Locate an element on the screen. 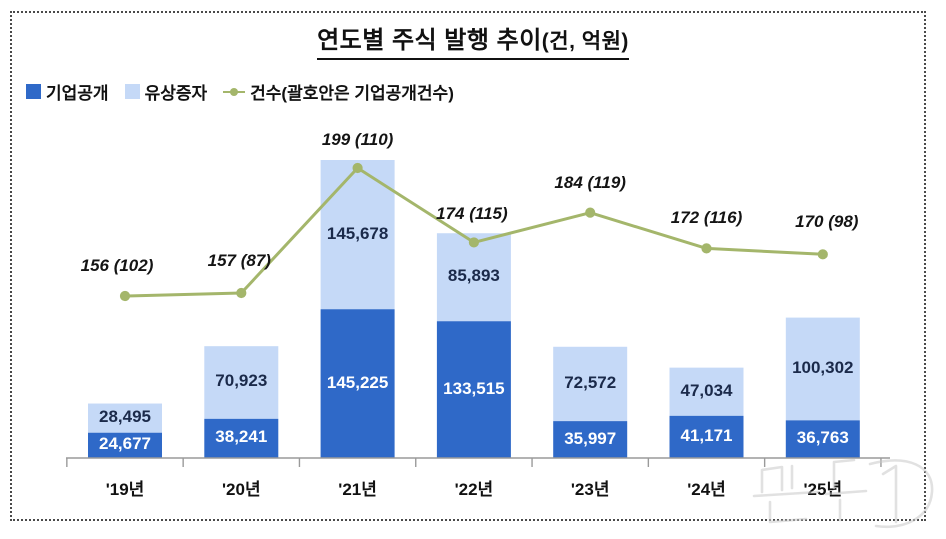 Image resolution: width=946 pixels, height=539 pixels. bar-value-label-ipo: 35,997 is located at coordinates (590, 438).